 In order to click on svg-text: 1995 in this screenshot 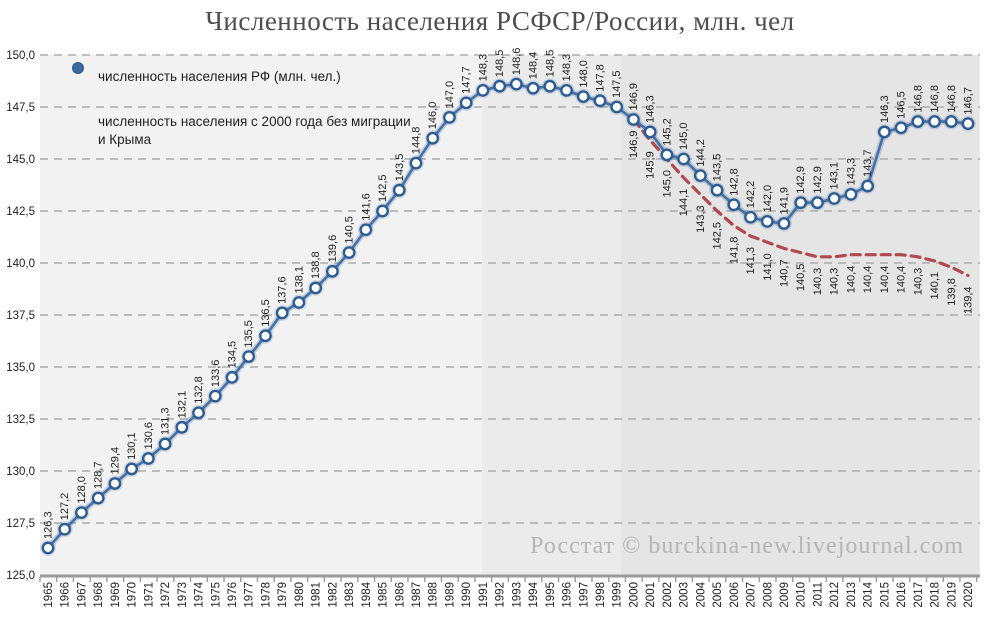, I will do `click(551, 595)`.